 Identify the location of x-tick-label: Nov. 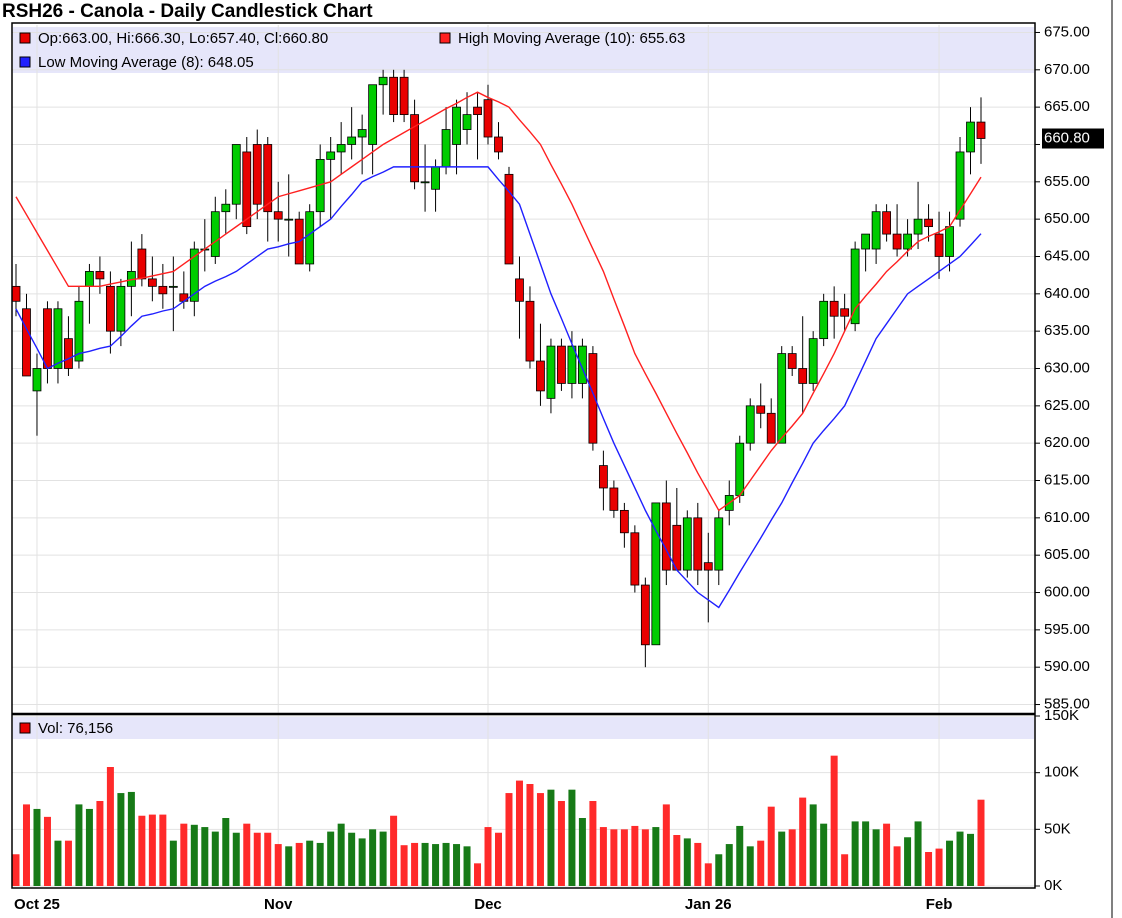
(278, 904).